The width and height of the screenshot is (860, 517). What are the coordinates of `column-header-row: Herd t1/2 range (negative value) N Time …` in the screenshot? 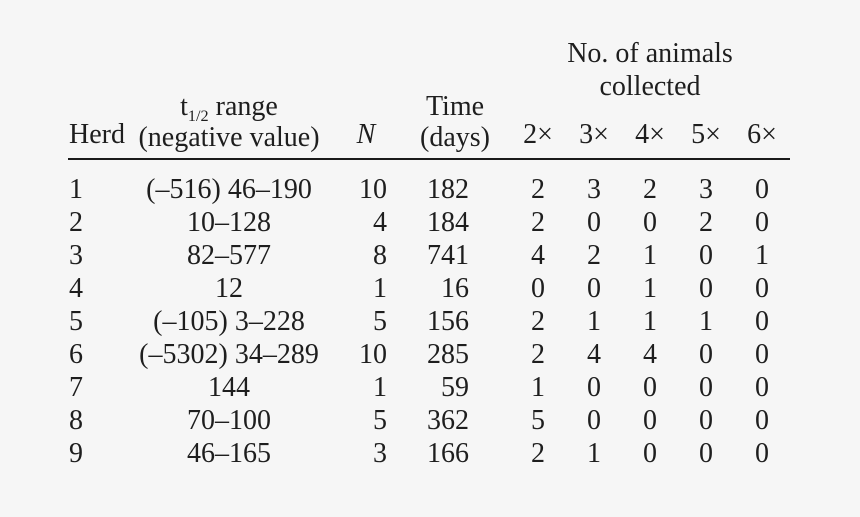 It's located at (429, 125).